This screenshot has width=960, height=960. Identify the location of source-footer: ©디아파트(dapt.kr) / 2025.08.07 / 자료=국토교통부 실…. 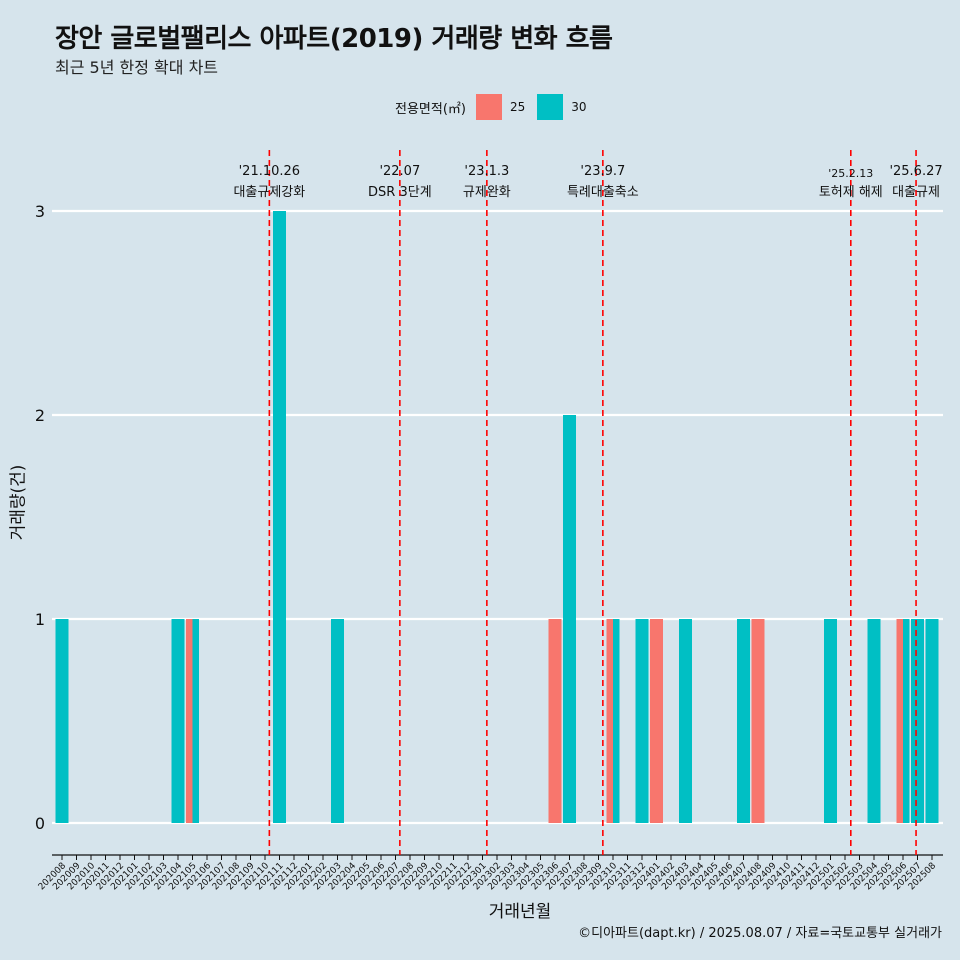
(760, 933).